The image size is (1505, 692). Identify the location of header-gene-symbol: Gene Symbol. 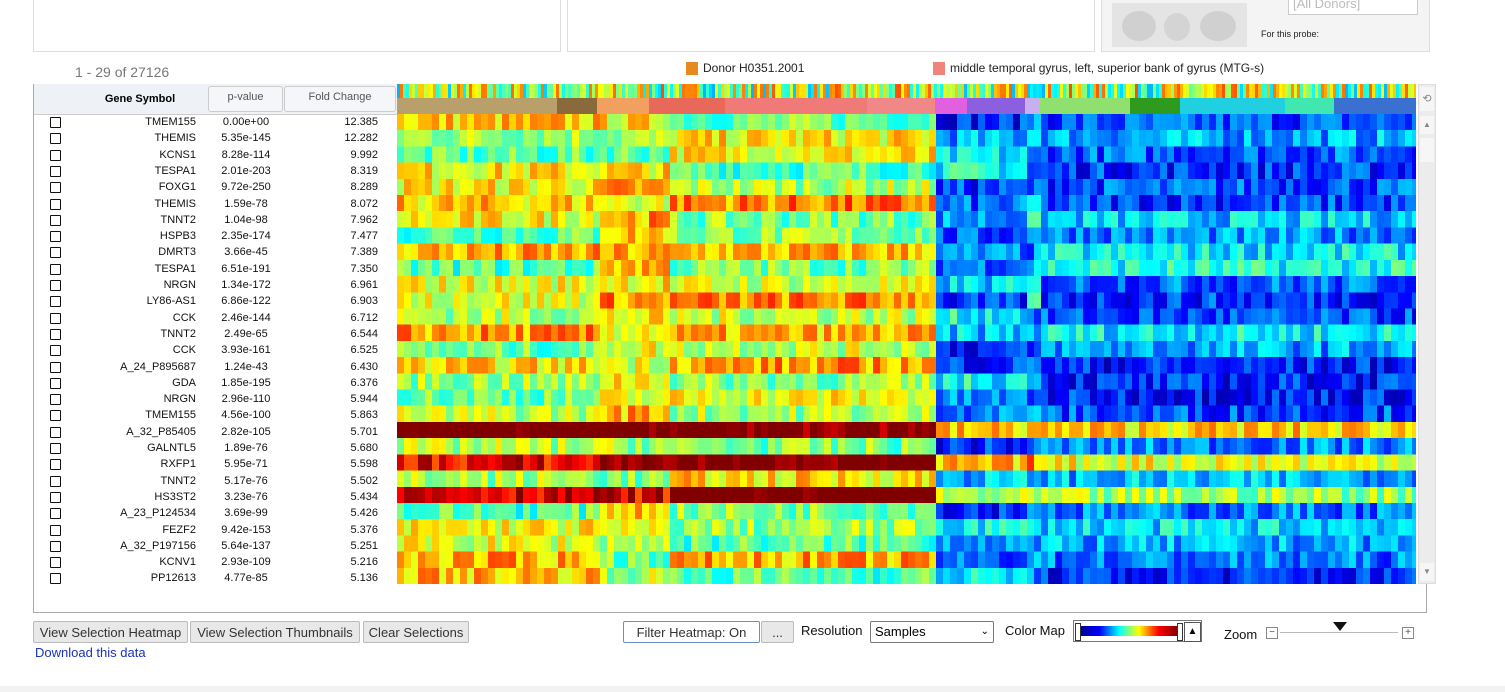
(140, 99).